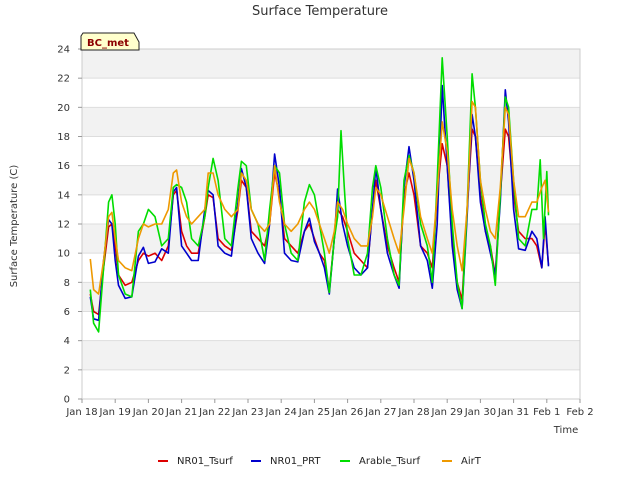 This screenshot has height=480, width=640. I want to click on x-tick-label: Jan 18, so click(81, 412).